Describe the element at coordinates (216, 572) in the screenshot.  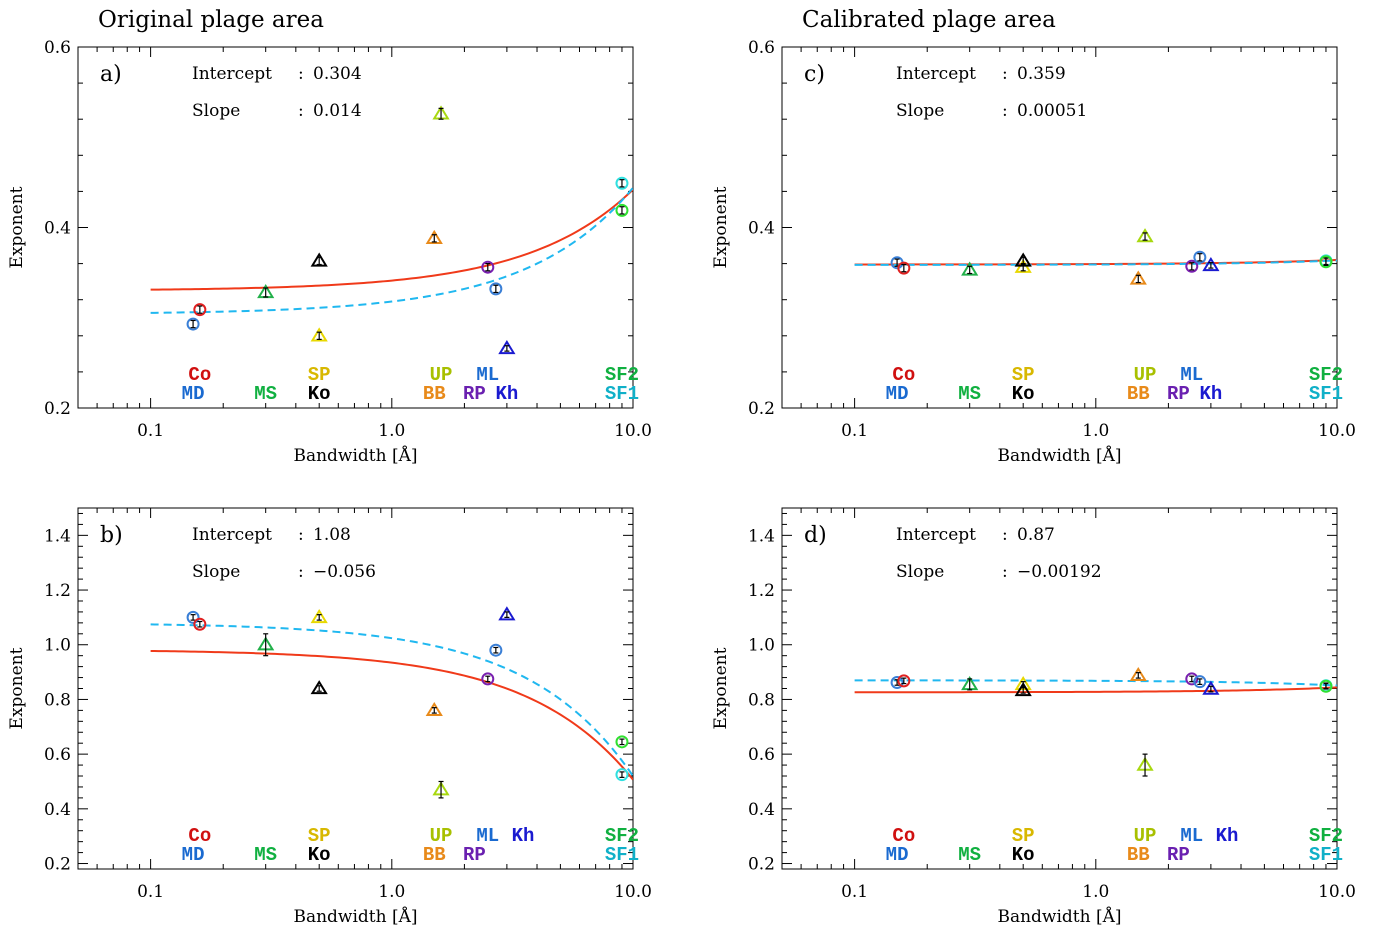
I see `annotation-label: Slope` at that location.